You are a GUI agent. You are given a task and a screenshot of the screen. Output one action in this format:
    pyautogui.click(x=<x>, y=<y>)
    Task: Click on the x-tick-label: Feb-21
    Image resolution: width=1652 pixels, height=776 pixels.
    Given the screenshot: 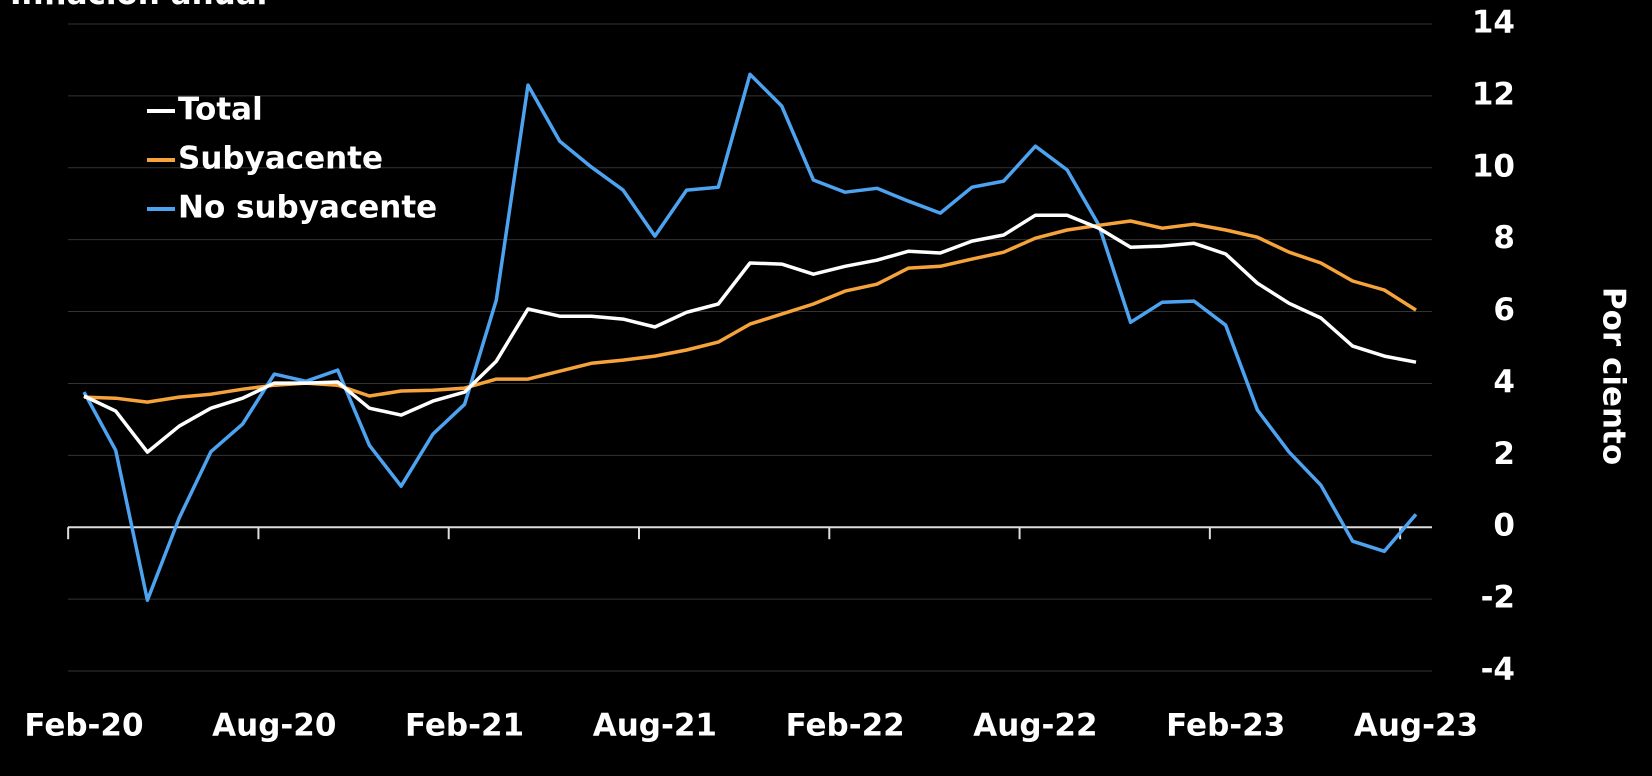 What is the action you would take?
    pyautogui.click(x=464, y=726)
    